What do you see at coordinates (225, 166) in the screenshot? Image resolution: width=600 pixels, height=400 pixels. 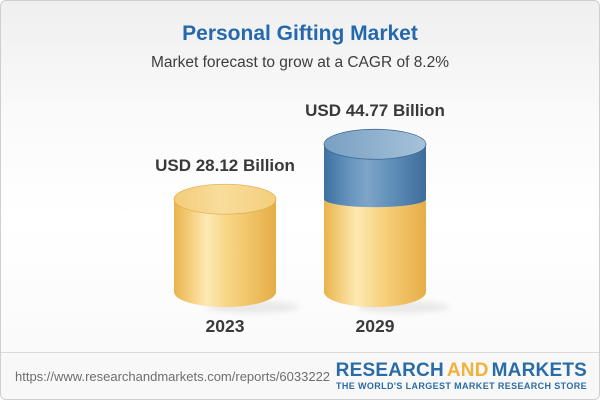 I see `value-label-2023: USD 28.12 Billion` at bounding box center [225, 166].